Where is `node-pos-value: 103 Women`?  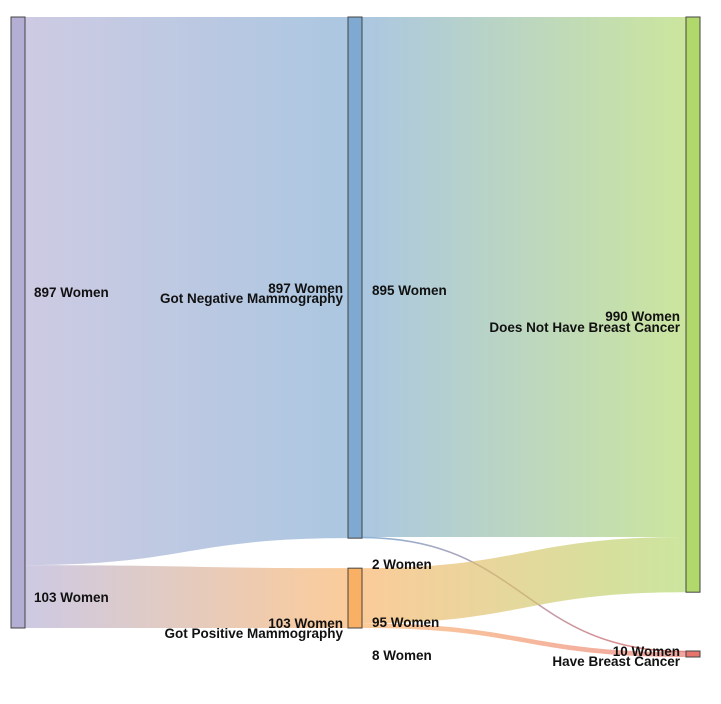
node-pos-value: 103 Women is located at coordinates (305, 623).